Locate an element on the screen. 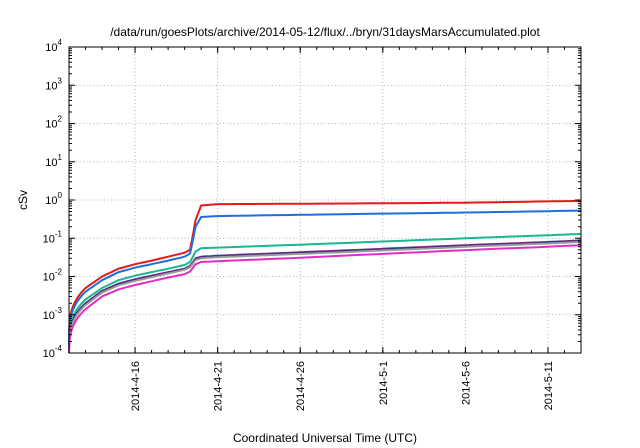 The width and height of the screenshot is (640, 448). y-axis-label: cSv is located at coordinates (23, 200).